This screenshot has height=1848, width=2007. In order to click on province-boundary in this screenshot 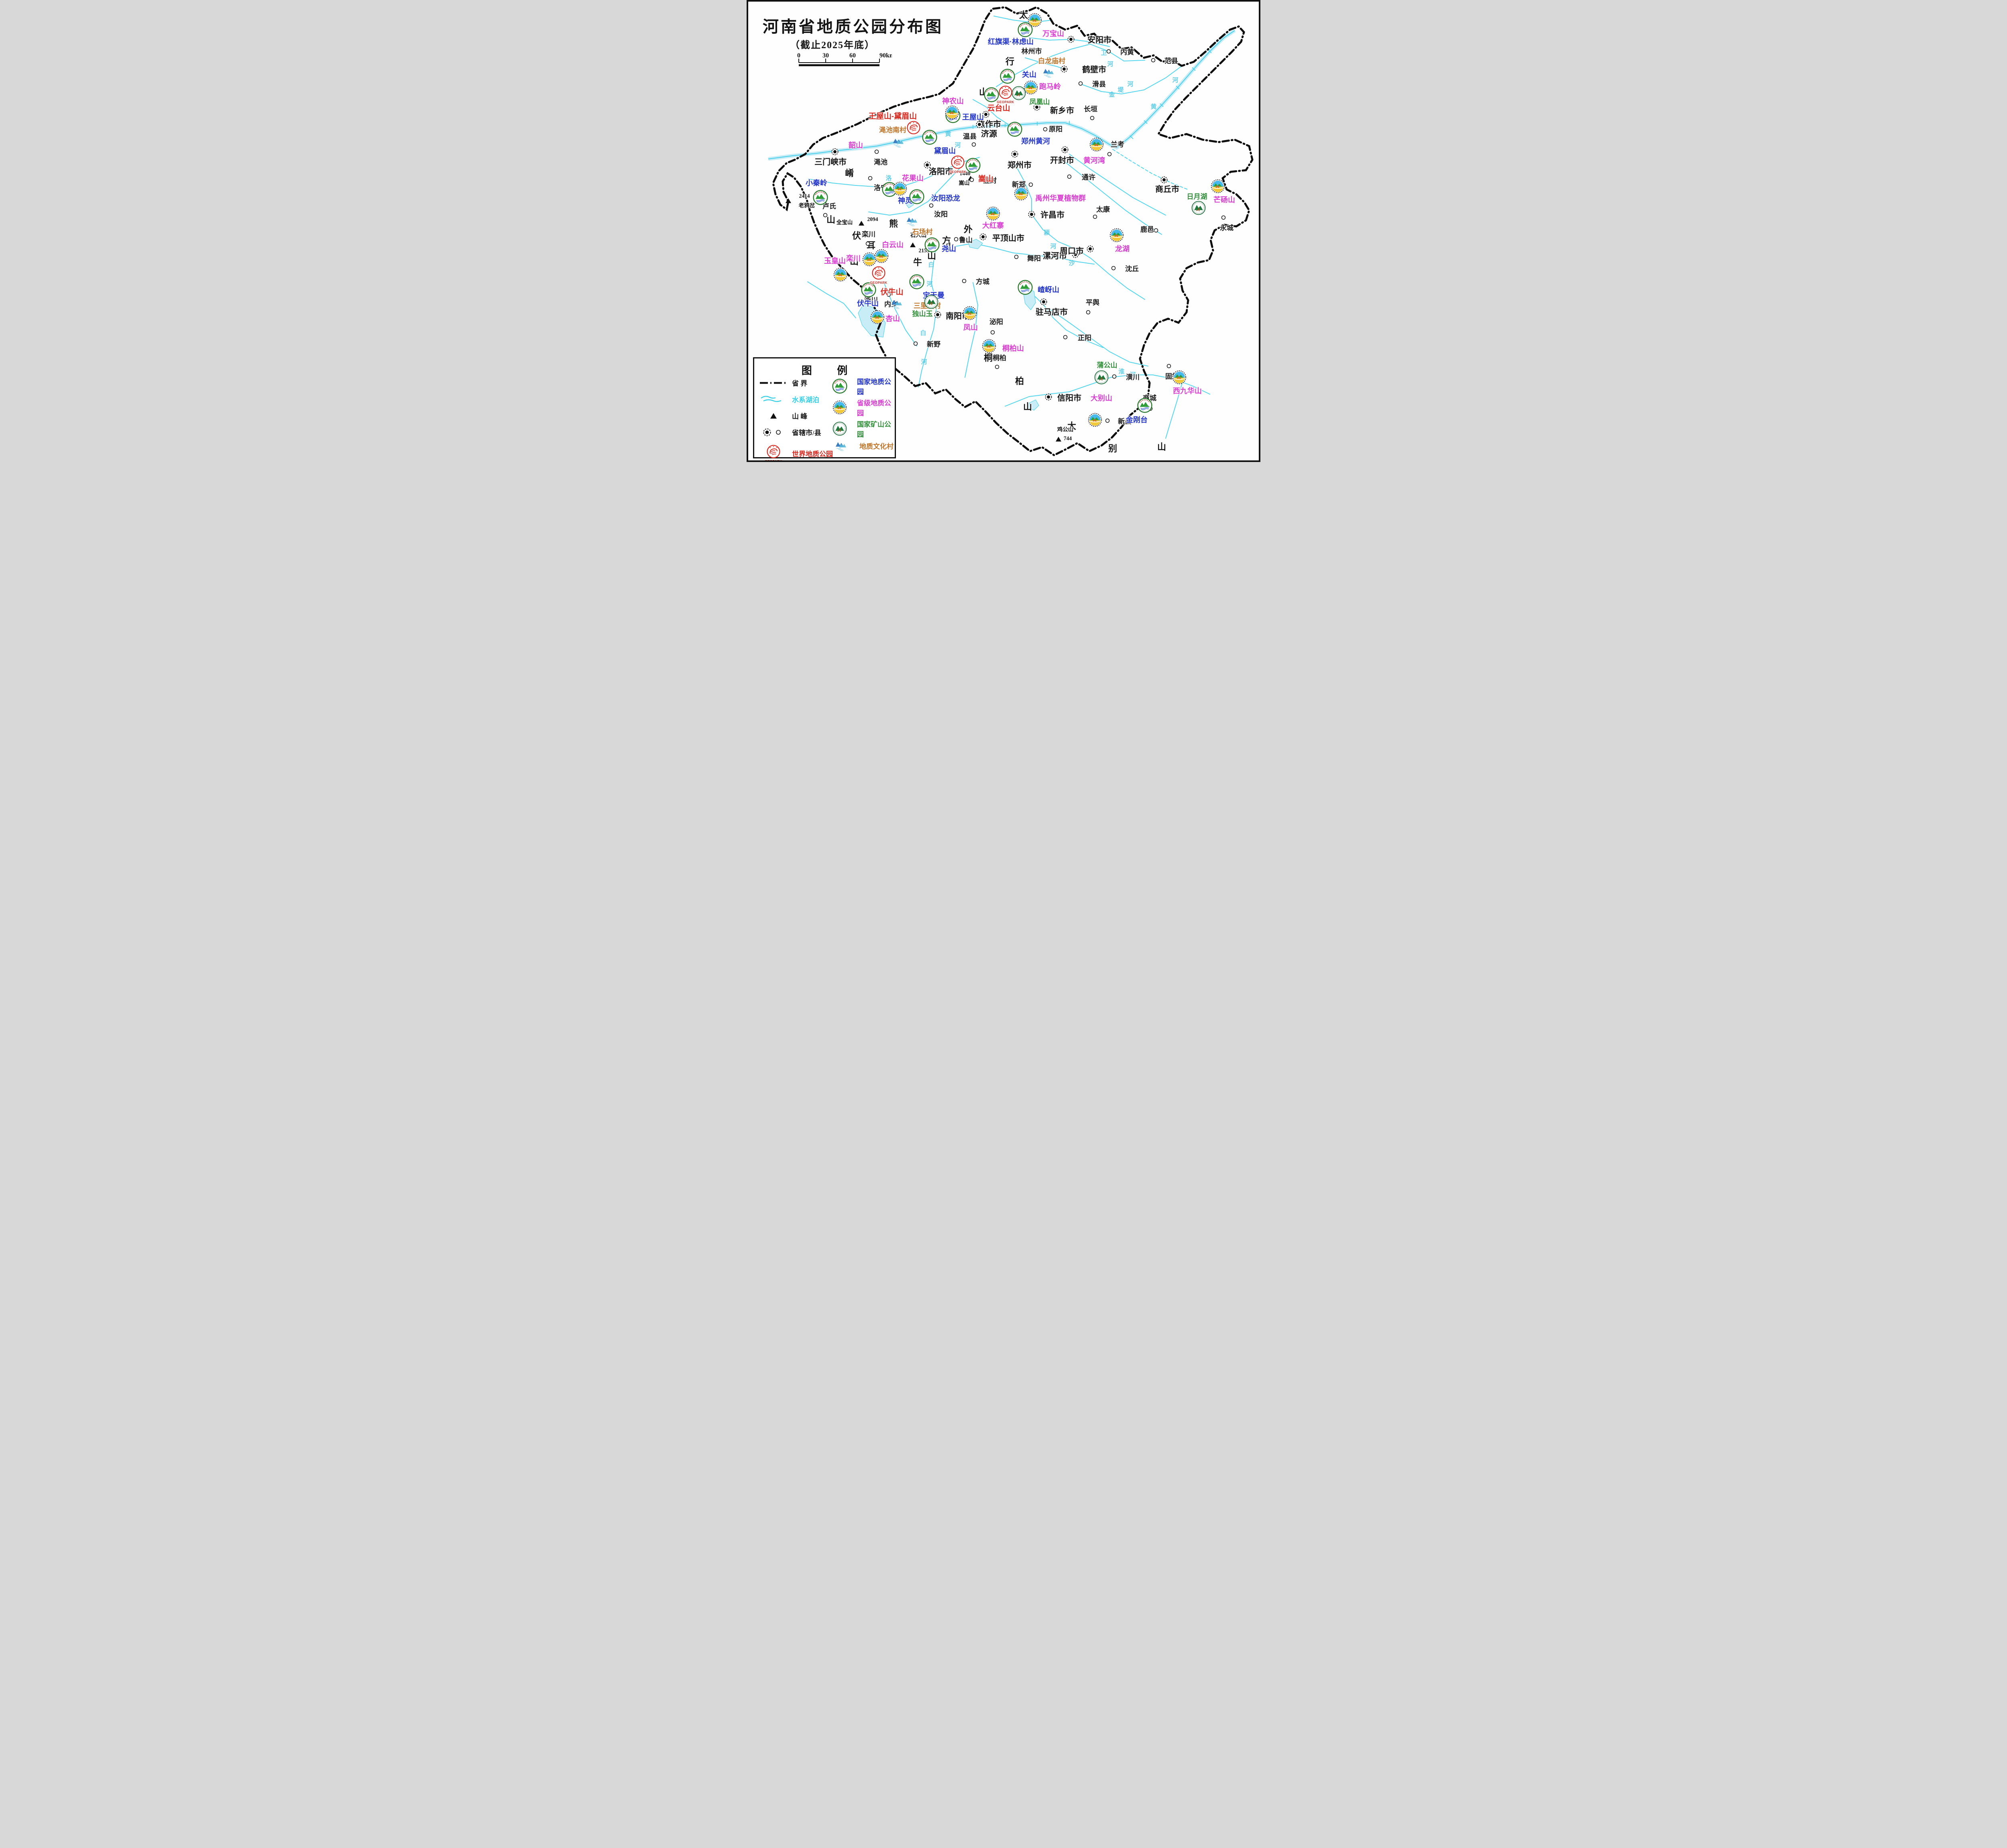, I will do `click(1013, 231)`.